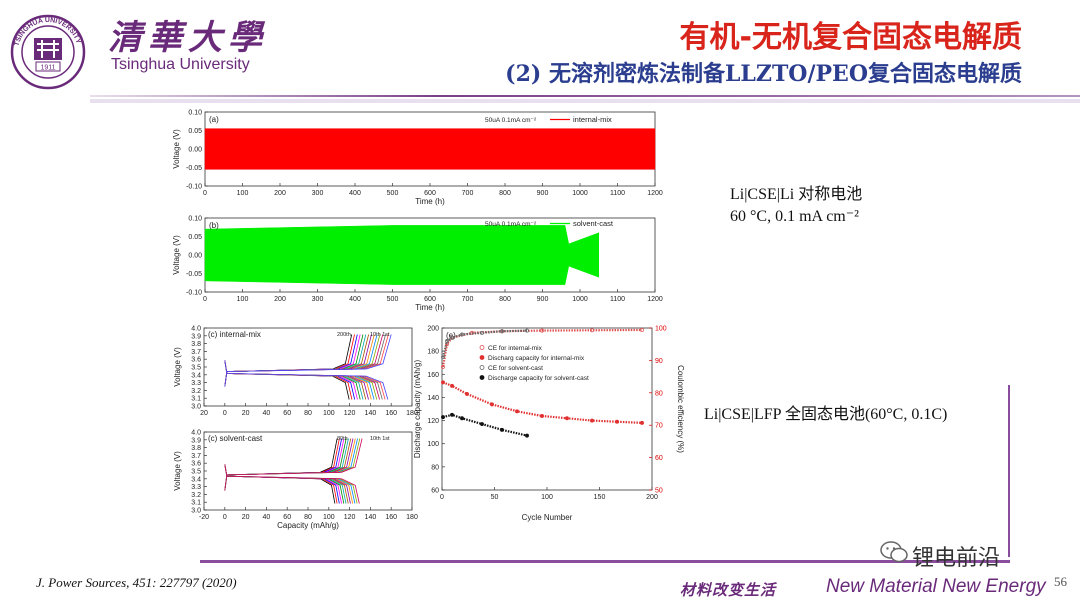 The height and width of the screenshot is (608, 1080). I want to click on y2-tick-label: 80, so click(659, 393).